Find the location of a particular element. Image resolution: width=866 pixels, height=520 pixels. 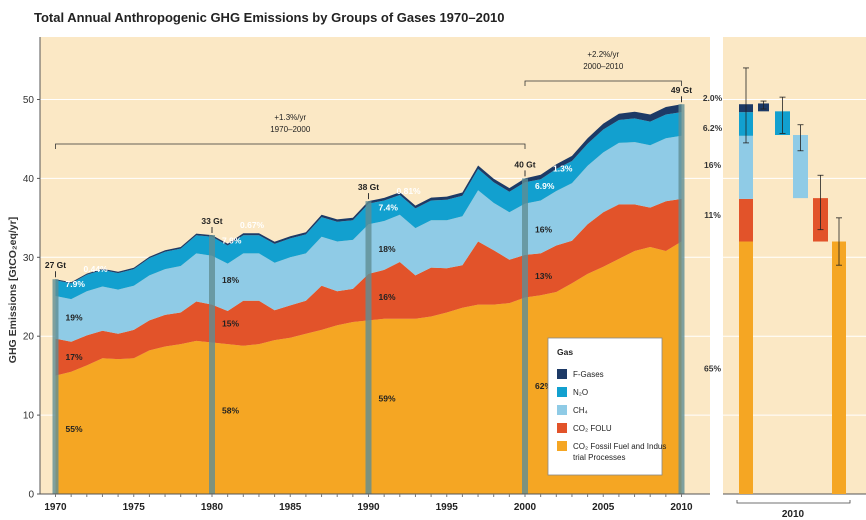

legend-label: N₂O is located at coordinates (580, 392).